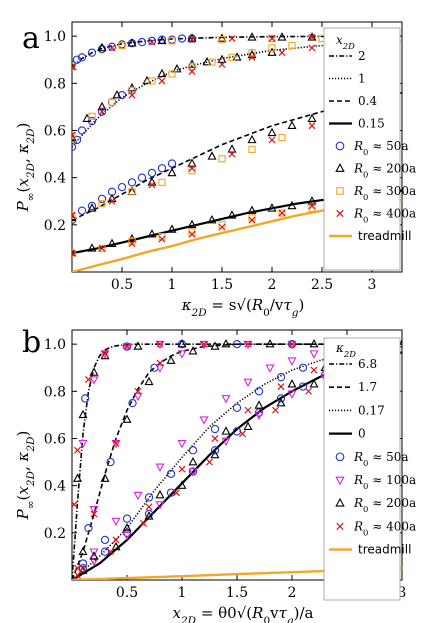  Describe the element at coordinates (272, 285) in the screenshot. I see `x-tick-label: 2` at that location.